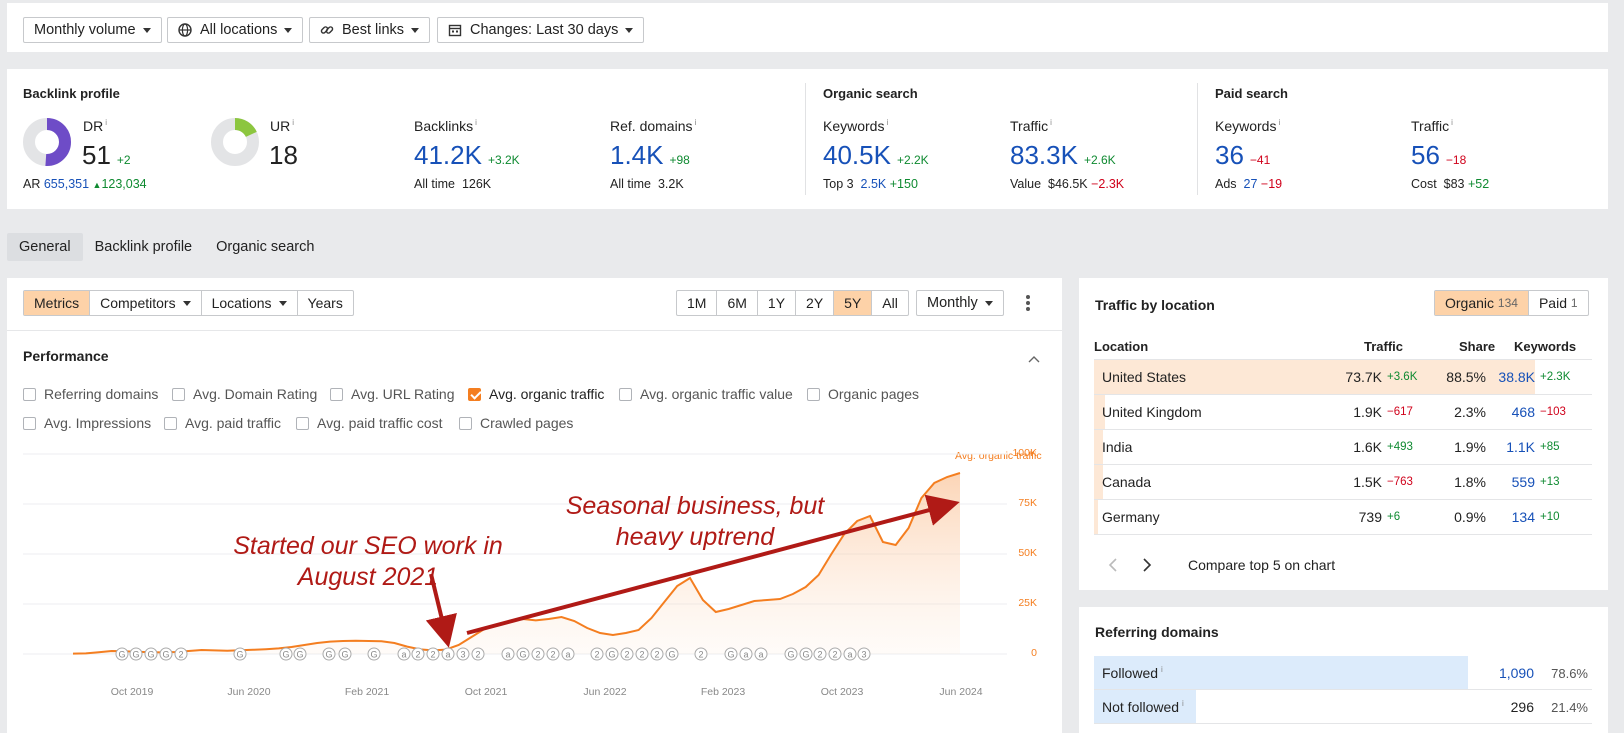  What do you see at coordinates (392, 394) in the screenshot?
I see `checkbox-avg-url-rating: Avg. URL Rating` at bounding box center [392, 394].